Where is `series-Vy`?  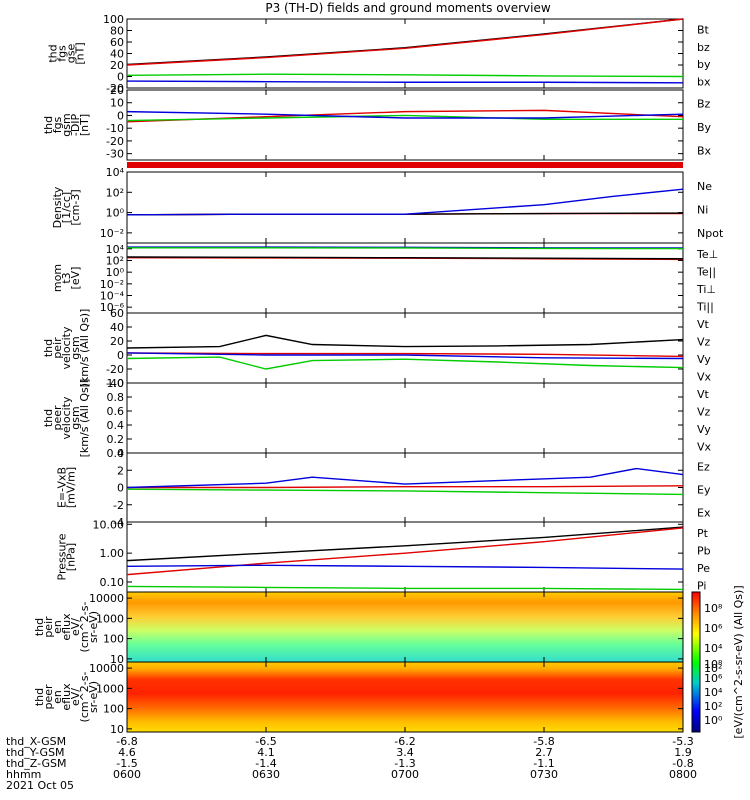 series-Vy is located at coordinates (405, 363).